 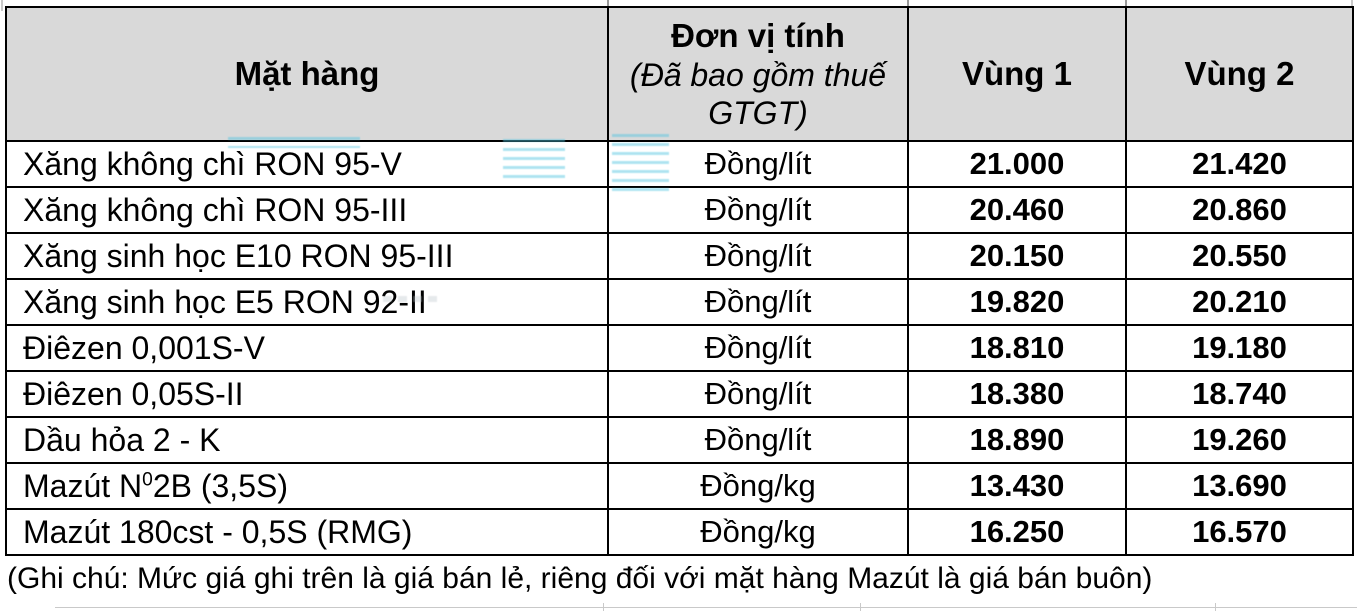 I want to click on region2-price-cell: 16.570, so click(x=1239, y=532).